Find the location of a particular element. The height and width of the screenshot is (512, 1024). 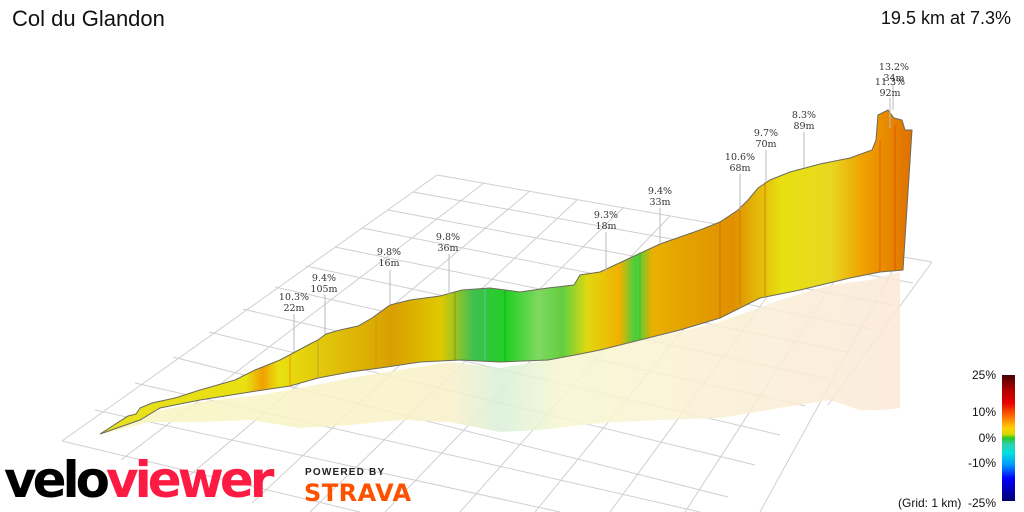

legend-tick-10: 10% is located at coordinates (983, 412).